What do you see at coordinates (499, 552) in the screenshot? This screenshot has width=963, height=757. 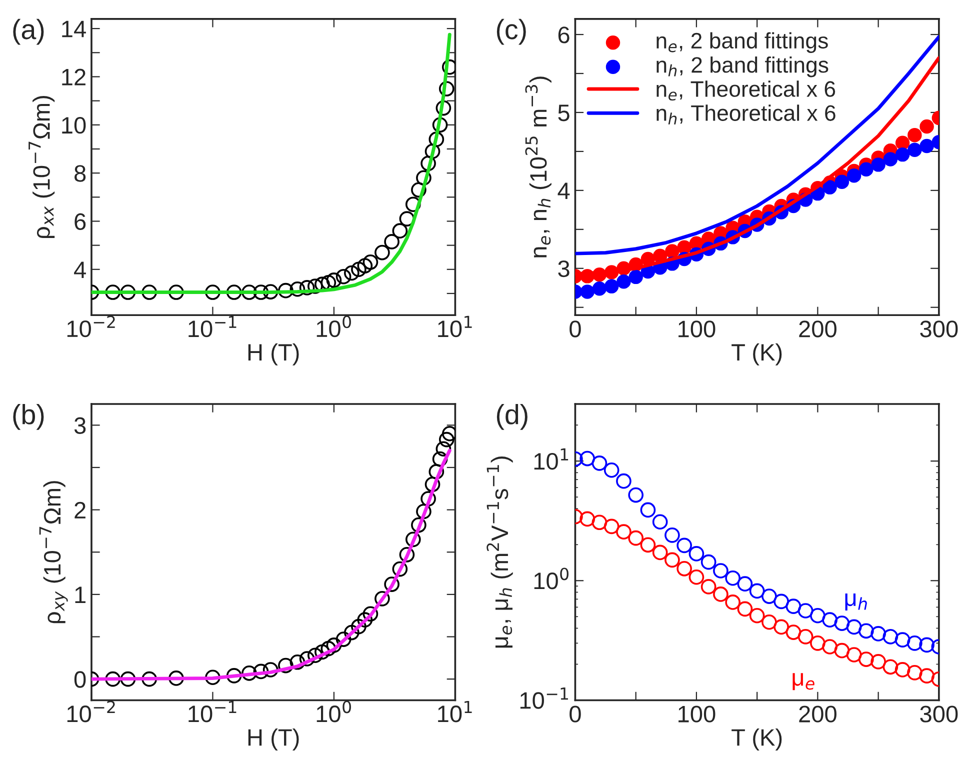 I see `text: μ$_{e}$, μ$_{h}$ (m$^{2}$V$^{−1}$s$^{−1}$)` at bounding box center [499, 552].